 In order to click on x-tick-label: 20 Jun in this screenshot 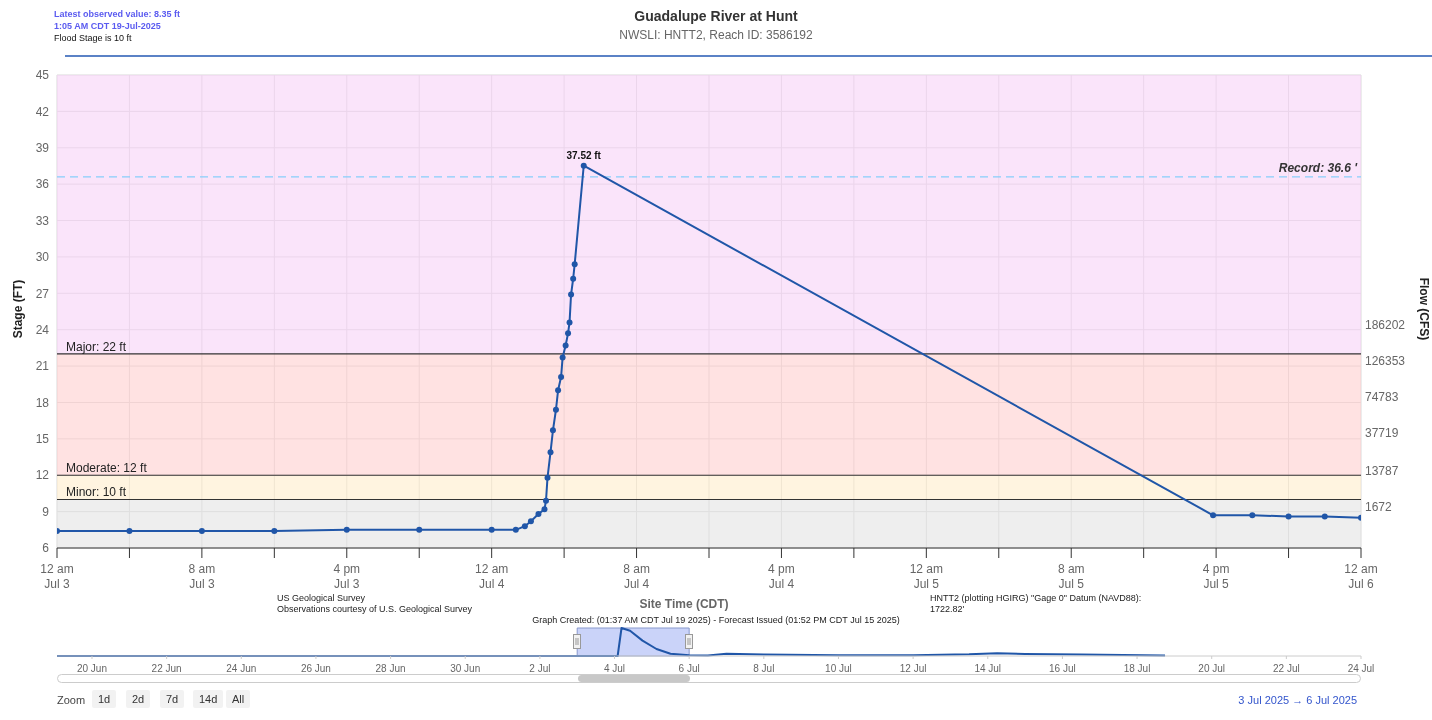, I will do `click(92, 668)`.